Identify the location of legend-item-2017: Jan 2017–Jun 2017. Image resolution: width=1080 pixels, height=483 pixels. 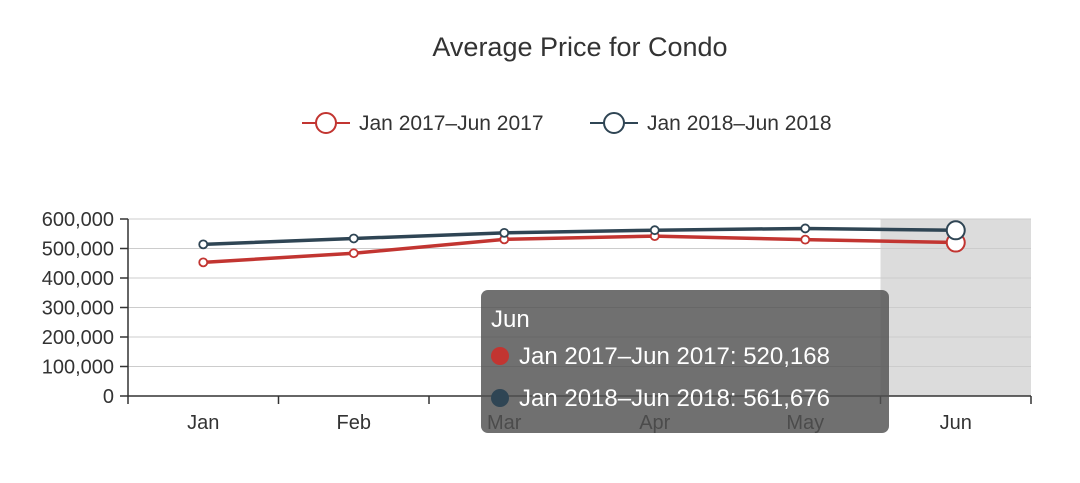
(423, 123).